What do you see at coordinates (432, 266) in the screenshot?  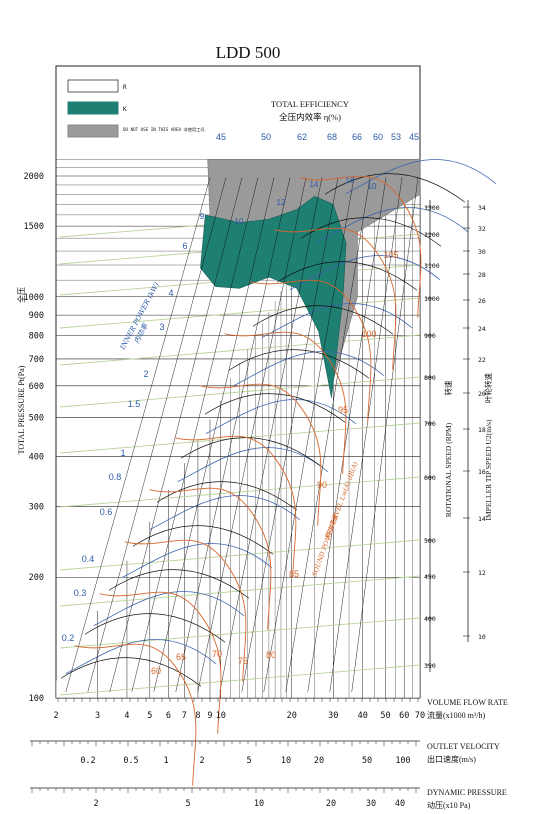 I see `rotational-speed-tick-label: 1100` at bounding box center [432, 266].